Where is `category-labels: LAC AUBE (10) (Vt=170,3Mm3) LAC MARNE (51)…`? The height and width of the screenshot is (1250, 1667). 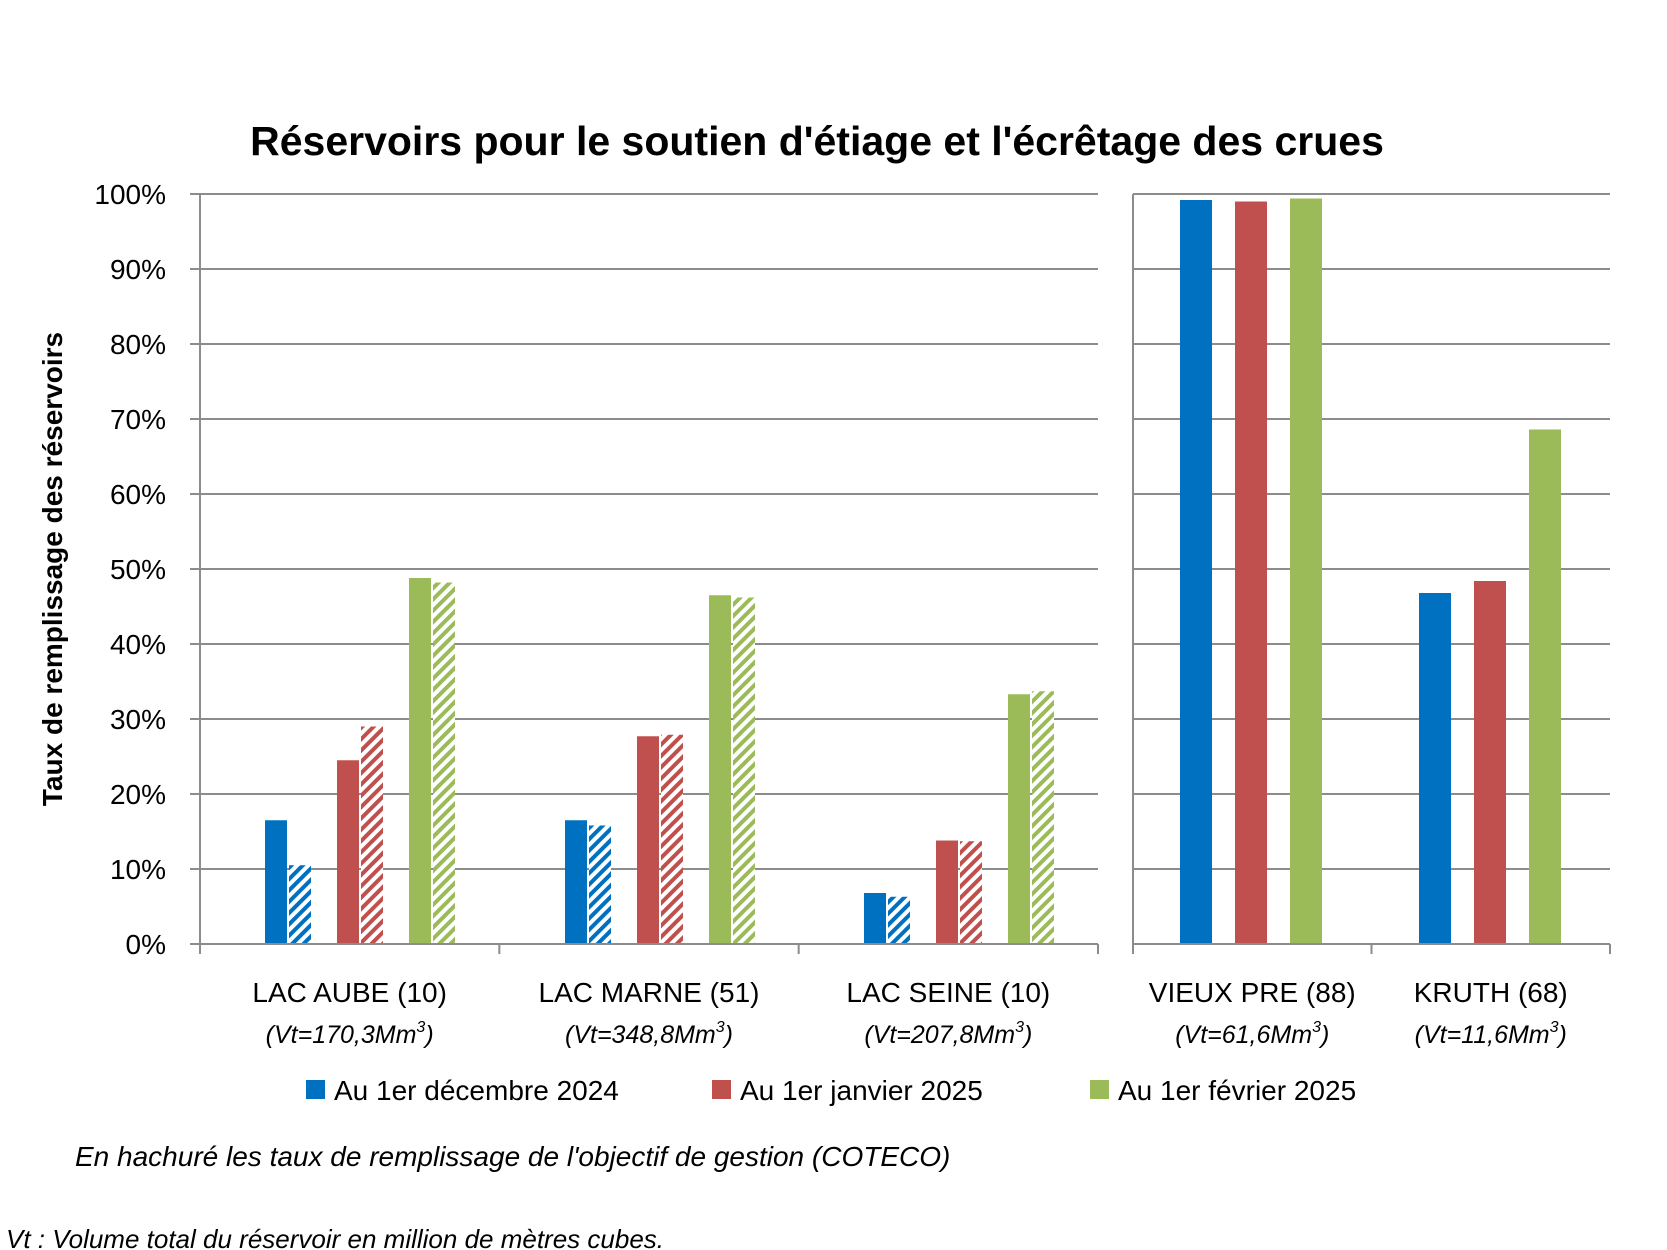 category-labels: LAC AUBE (10) (Vt=170,3Mm3) LAC MARNE (51)… is located at coordinates (909, 1013).